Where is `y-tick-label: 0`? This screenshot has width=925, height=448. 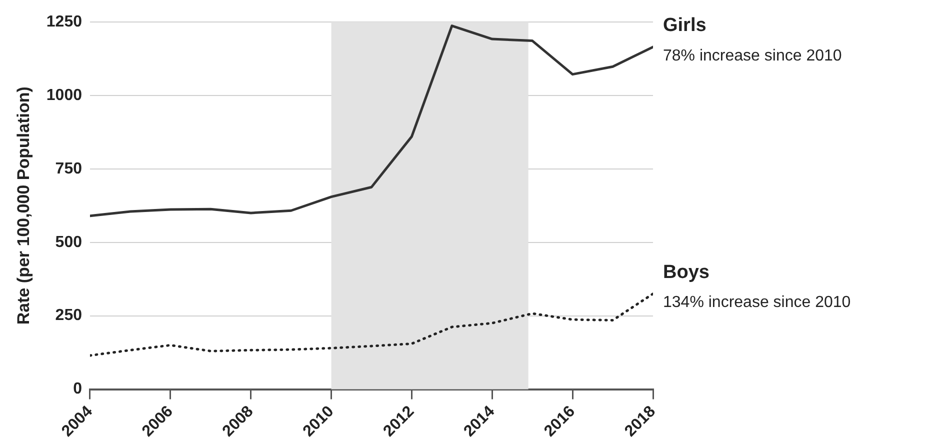
y-tick-label: 0 is located at coordinates (77, 389).